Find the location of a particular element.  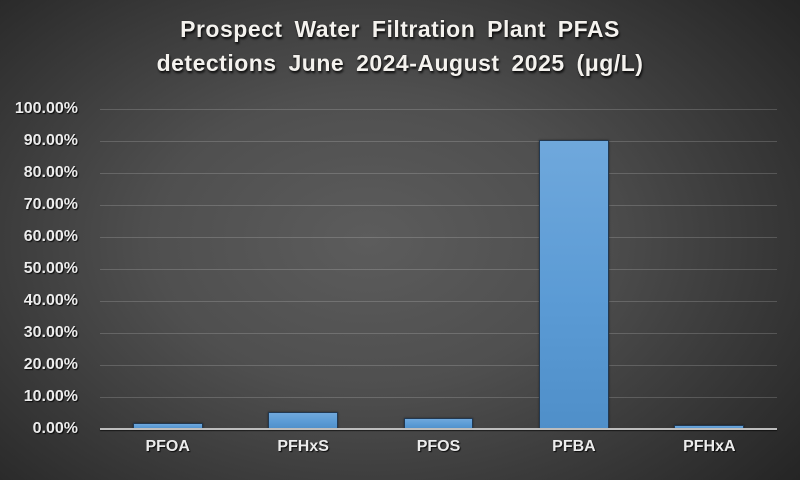

x-category-label-pfoa: PFOA is located at coordinates (167, 446).